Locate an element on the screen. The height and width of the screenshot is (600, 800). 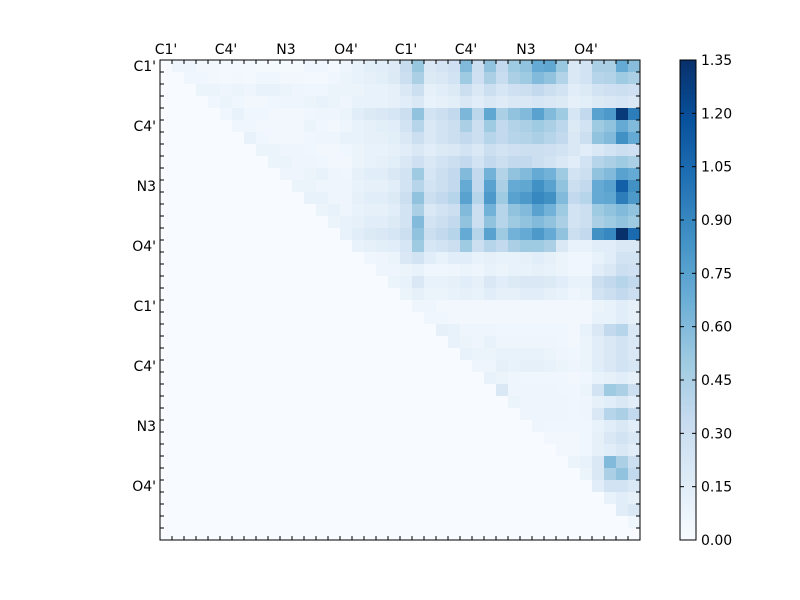
x-tick-label: O4' is located at coordinates (346, 50).